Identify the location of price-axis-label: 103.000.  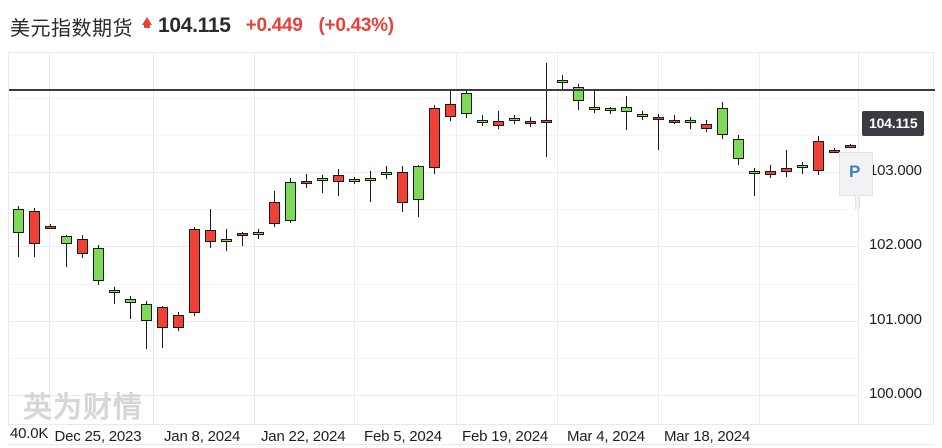
(895, 171).